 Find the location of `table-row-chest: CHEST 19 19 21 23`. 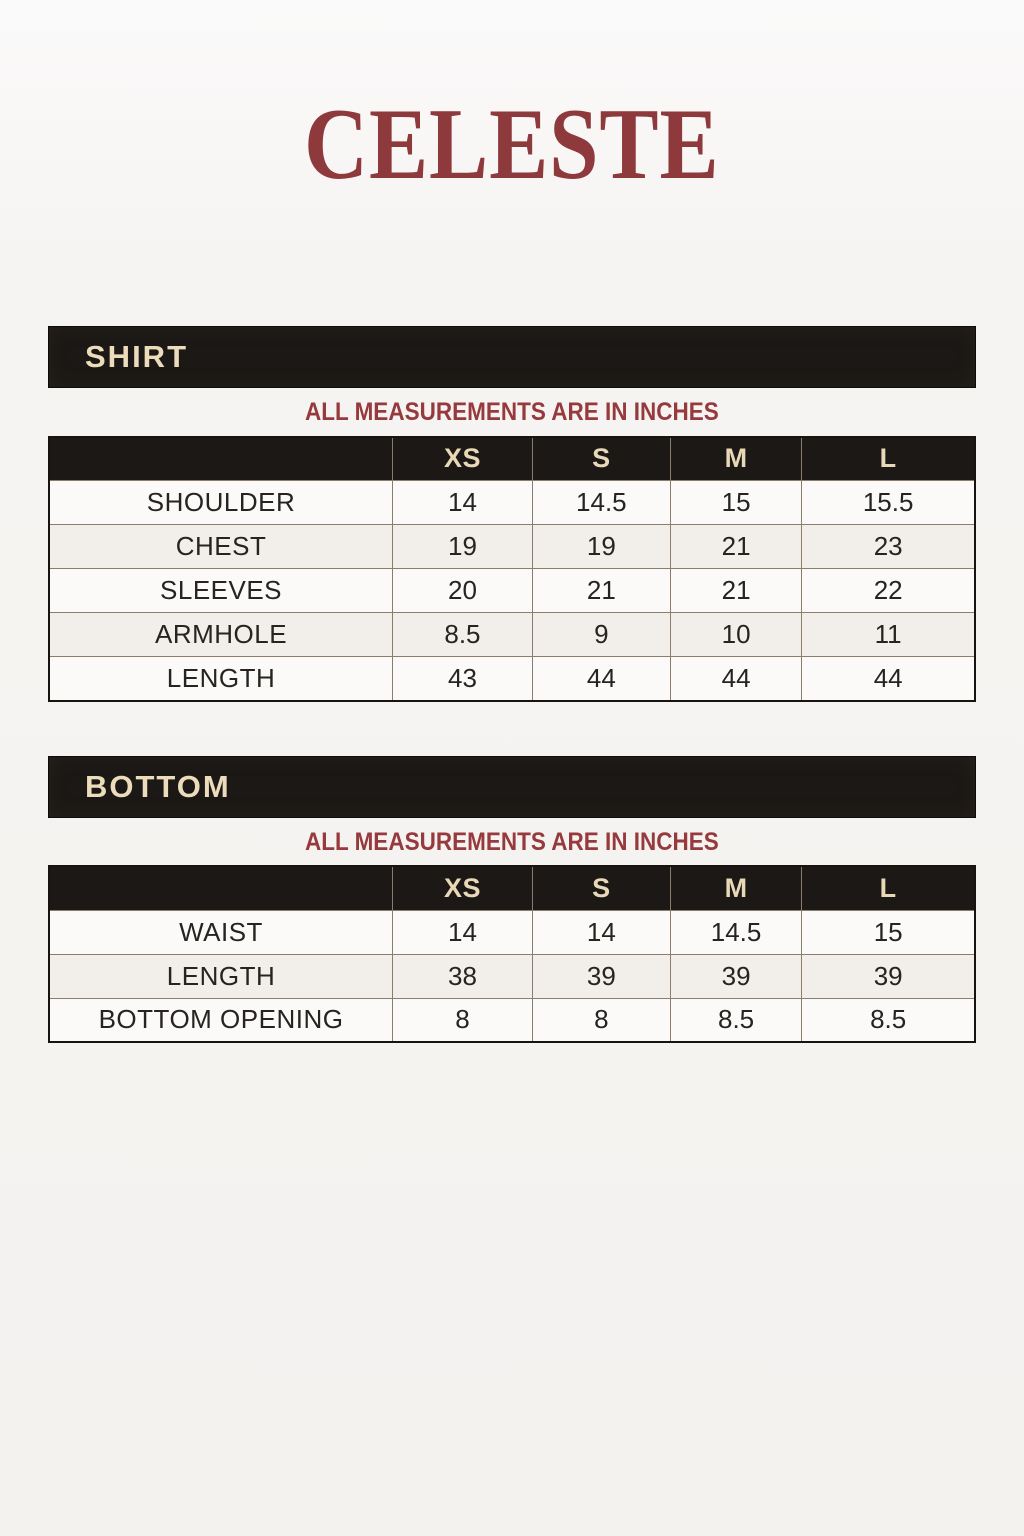

table-row-chest: CHEST 19 19 21 23 is located at coordinates (512, 546).